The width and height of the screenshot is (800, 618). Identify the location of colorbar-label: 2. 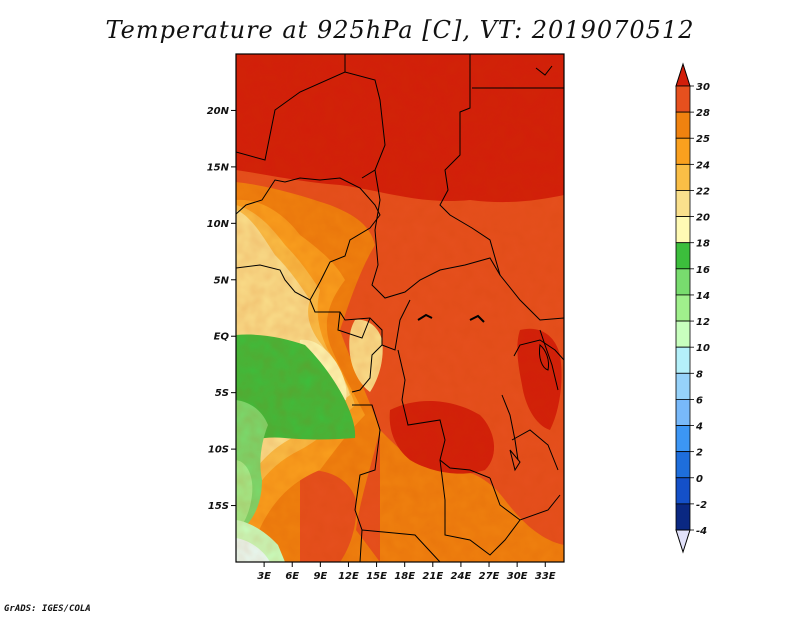
(699, 453).